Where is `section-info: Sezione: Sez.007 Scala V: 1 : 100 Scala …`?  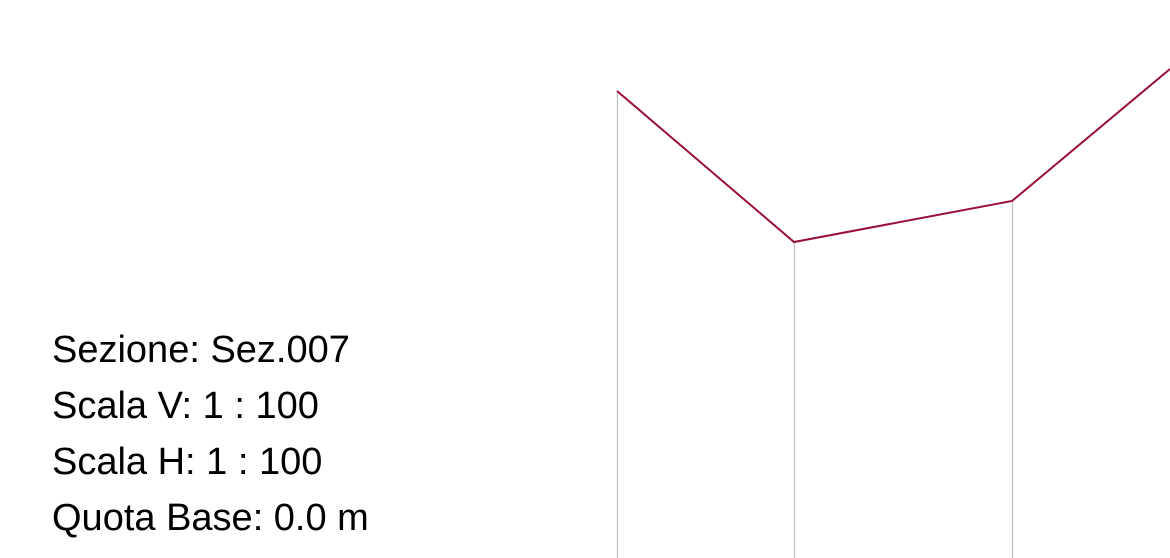
section-info: Sezione: Sez.007 Scala V: 1 : 100 Scala … is located at coordinates (210, 434).